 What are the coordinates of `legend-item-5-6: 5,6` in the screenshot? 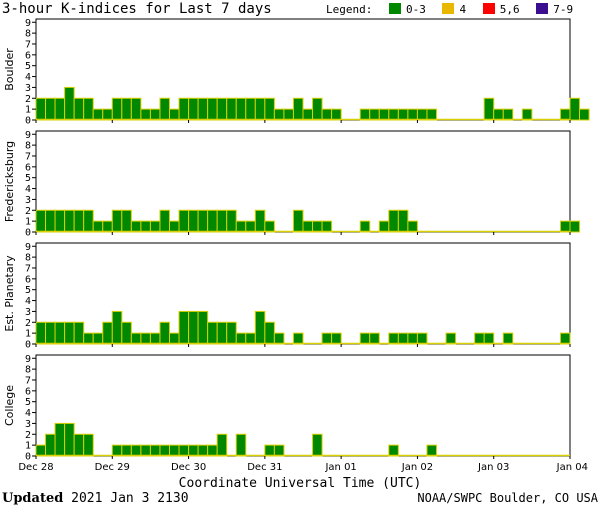 It's located at (501, 9).